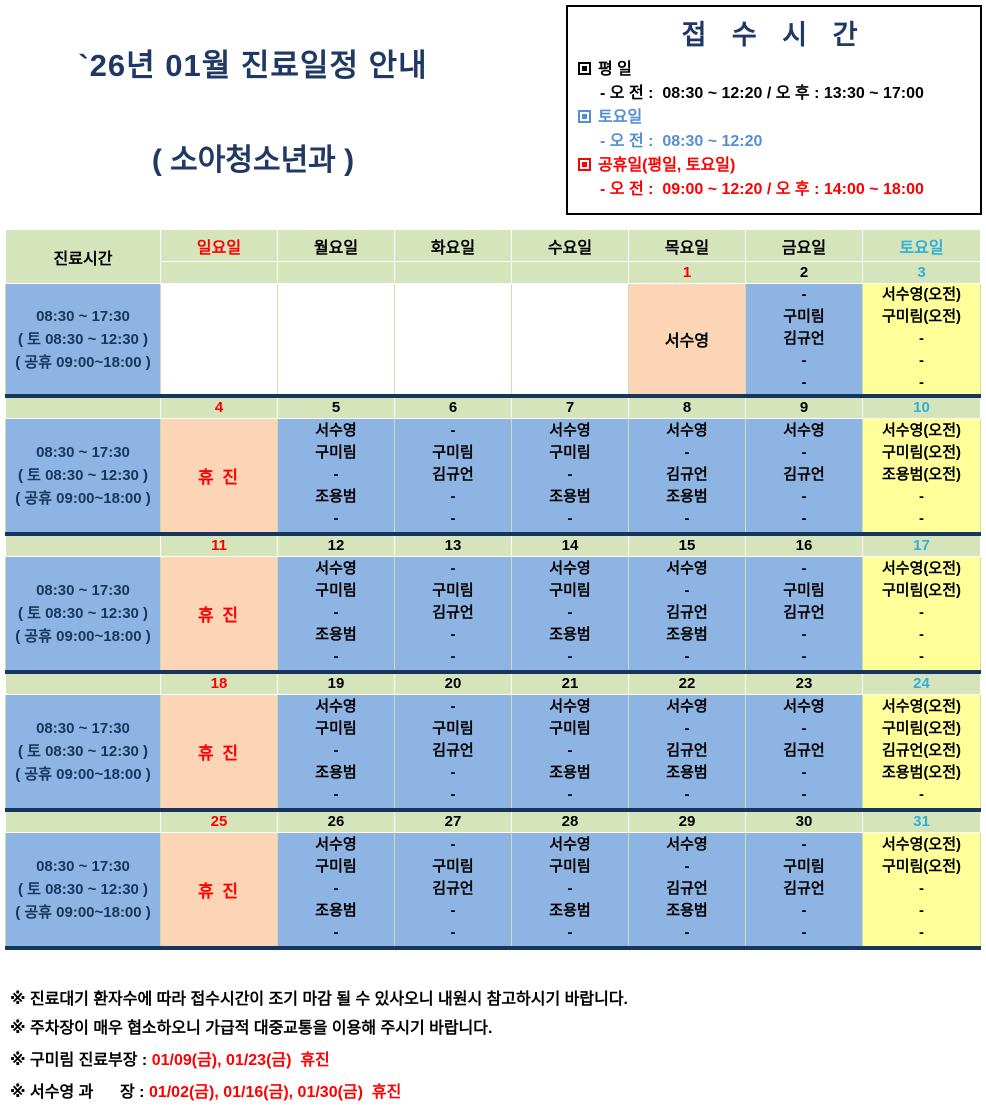  What do you see at coordinates (83, 407) in the screenshot?
I see `date-row-time-spacer` at bounding box center [83, 407].